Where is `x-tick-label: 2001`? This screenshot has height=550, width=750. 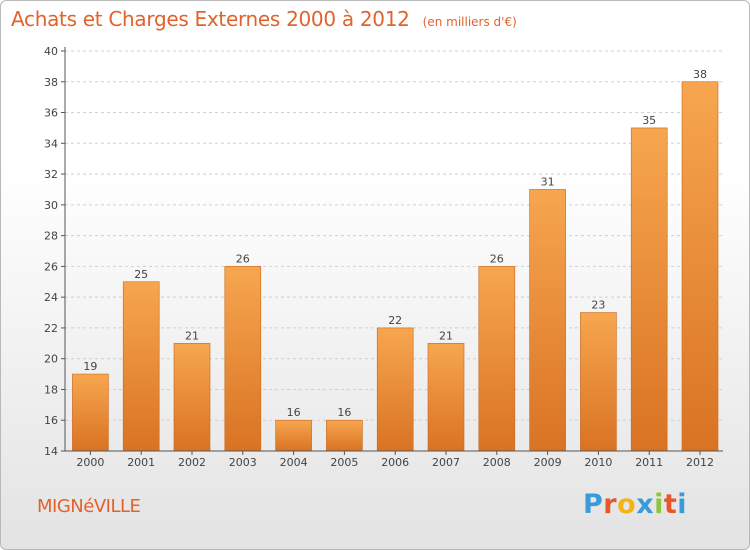 x-tick-label: 2001 is located at coordinates (141, 462).